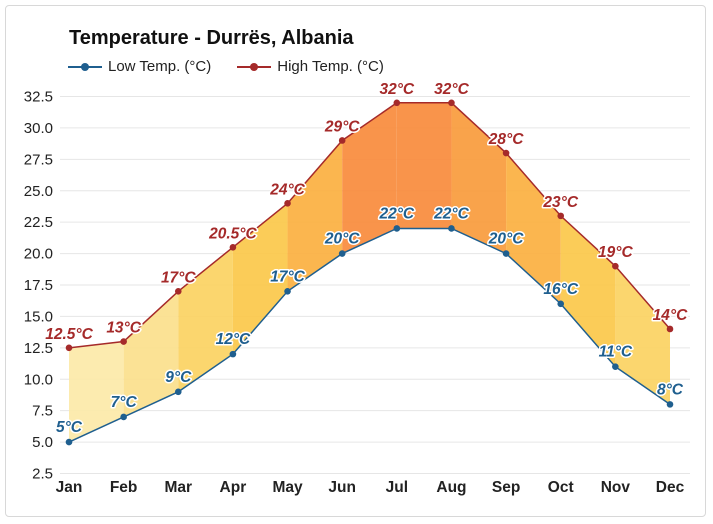 This screenshot has width=713, height=524. I want to click on legend-item-low: Low Temp. (°C), so click(139, 66).